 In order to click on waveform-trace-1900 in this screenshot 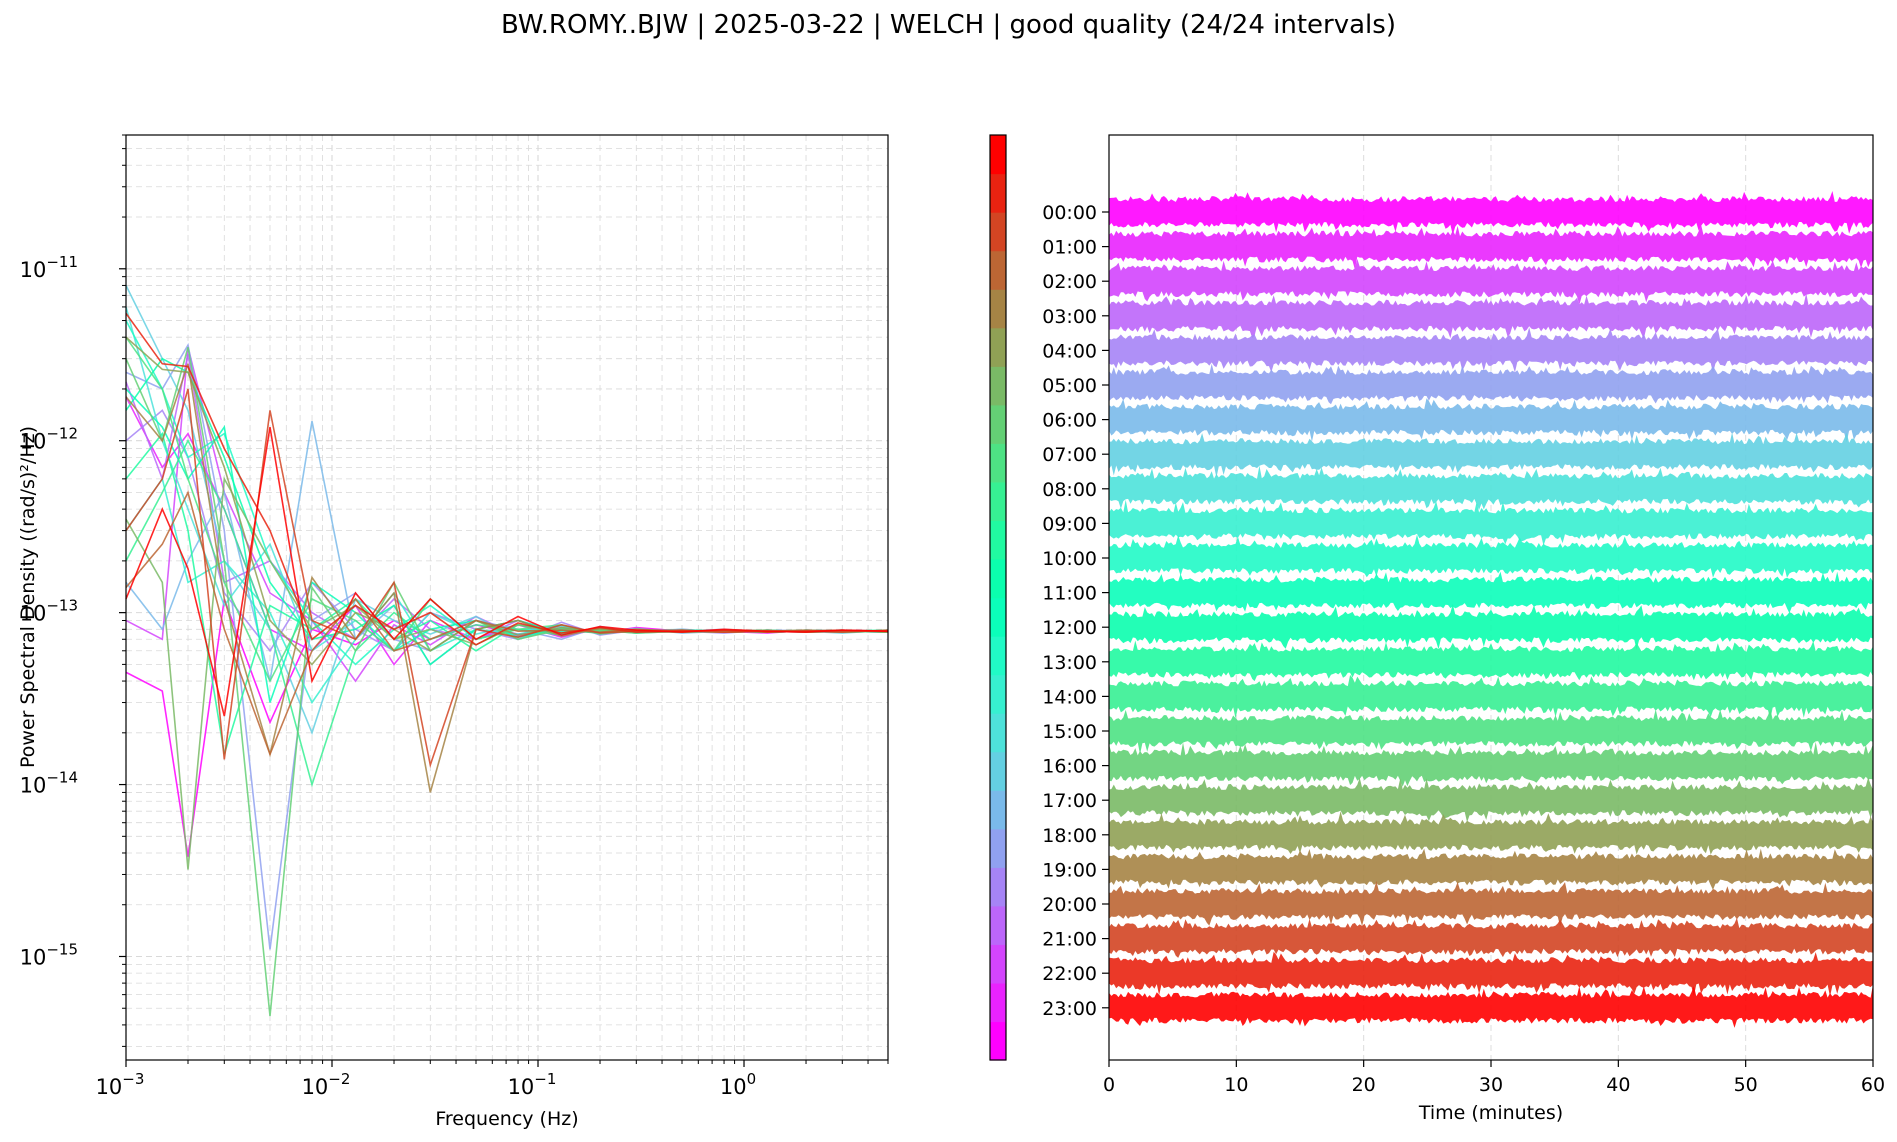, I will do `click(1491, 869)`.